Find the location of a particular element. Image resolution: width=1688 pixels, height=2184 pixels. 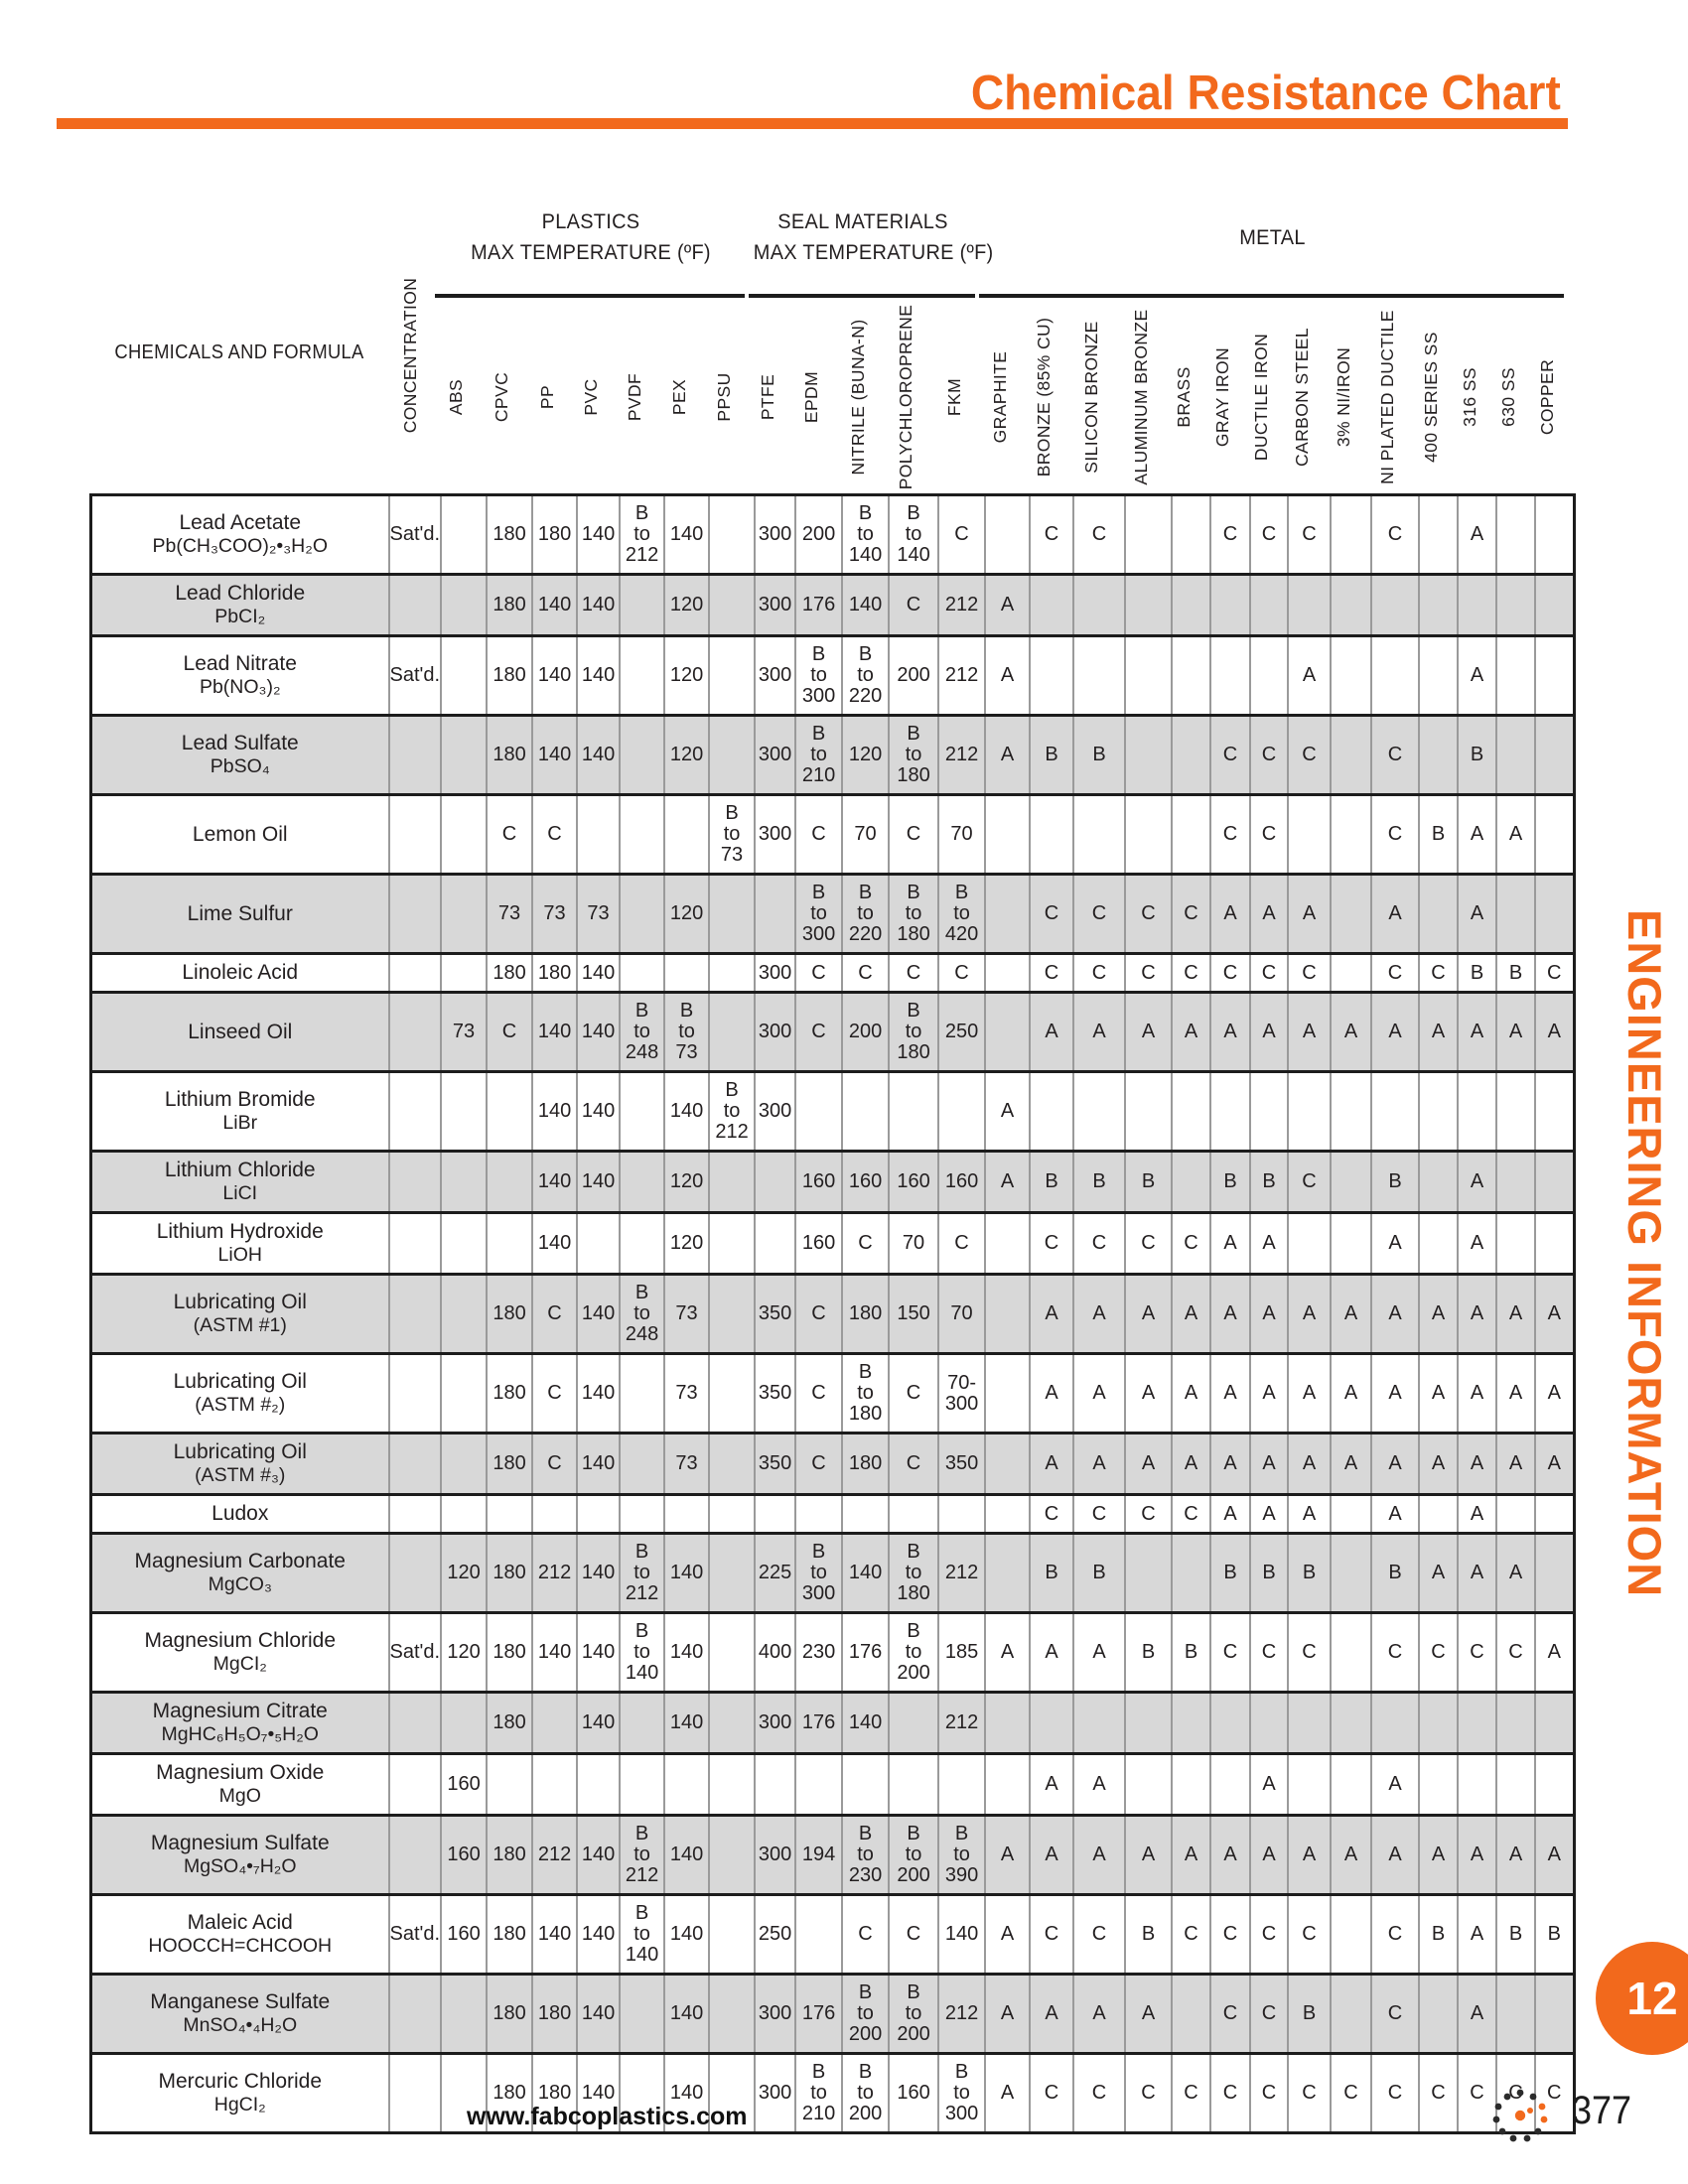

chemical-formula: (ASTM #₃) is located at coordinates (240, 1475).